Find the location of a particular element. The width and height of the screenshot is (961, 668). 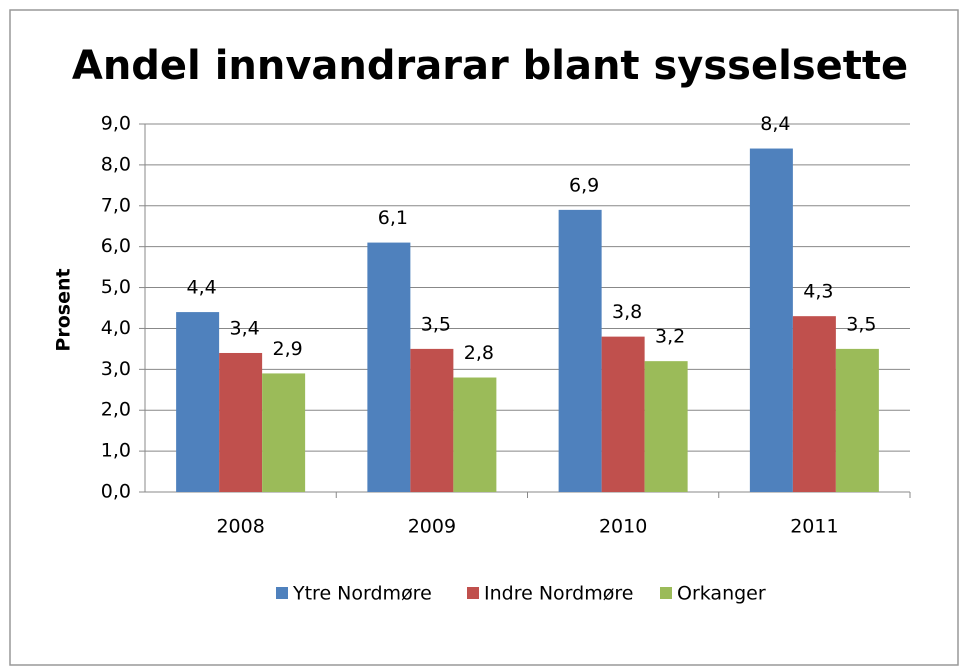

y-tick-label: 8,0 is located at coordinates (116, 164).